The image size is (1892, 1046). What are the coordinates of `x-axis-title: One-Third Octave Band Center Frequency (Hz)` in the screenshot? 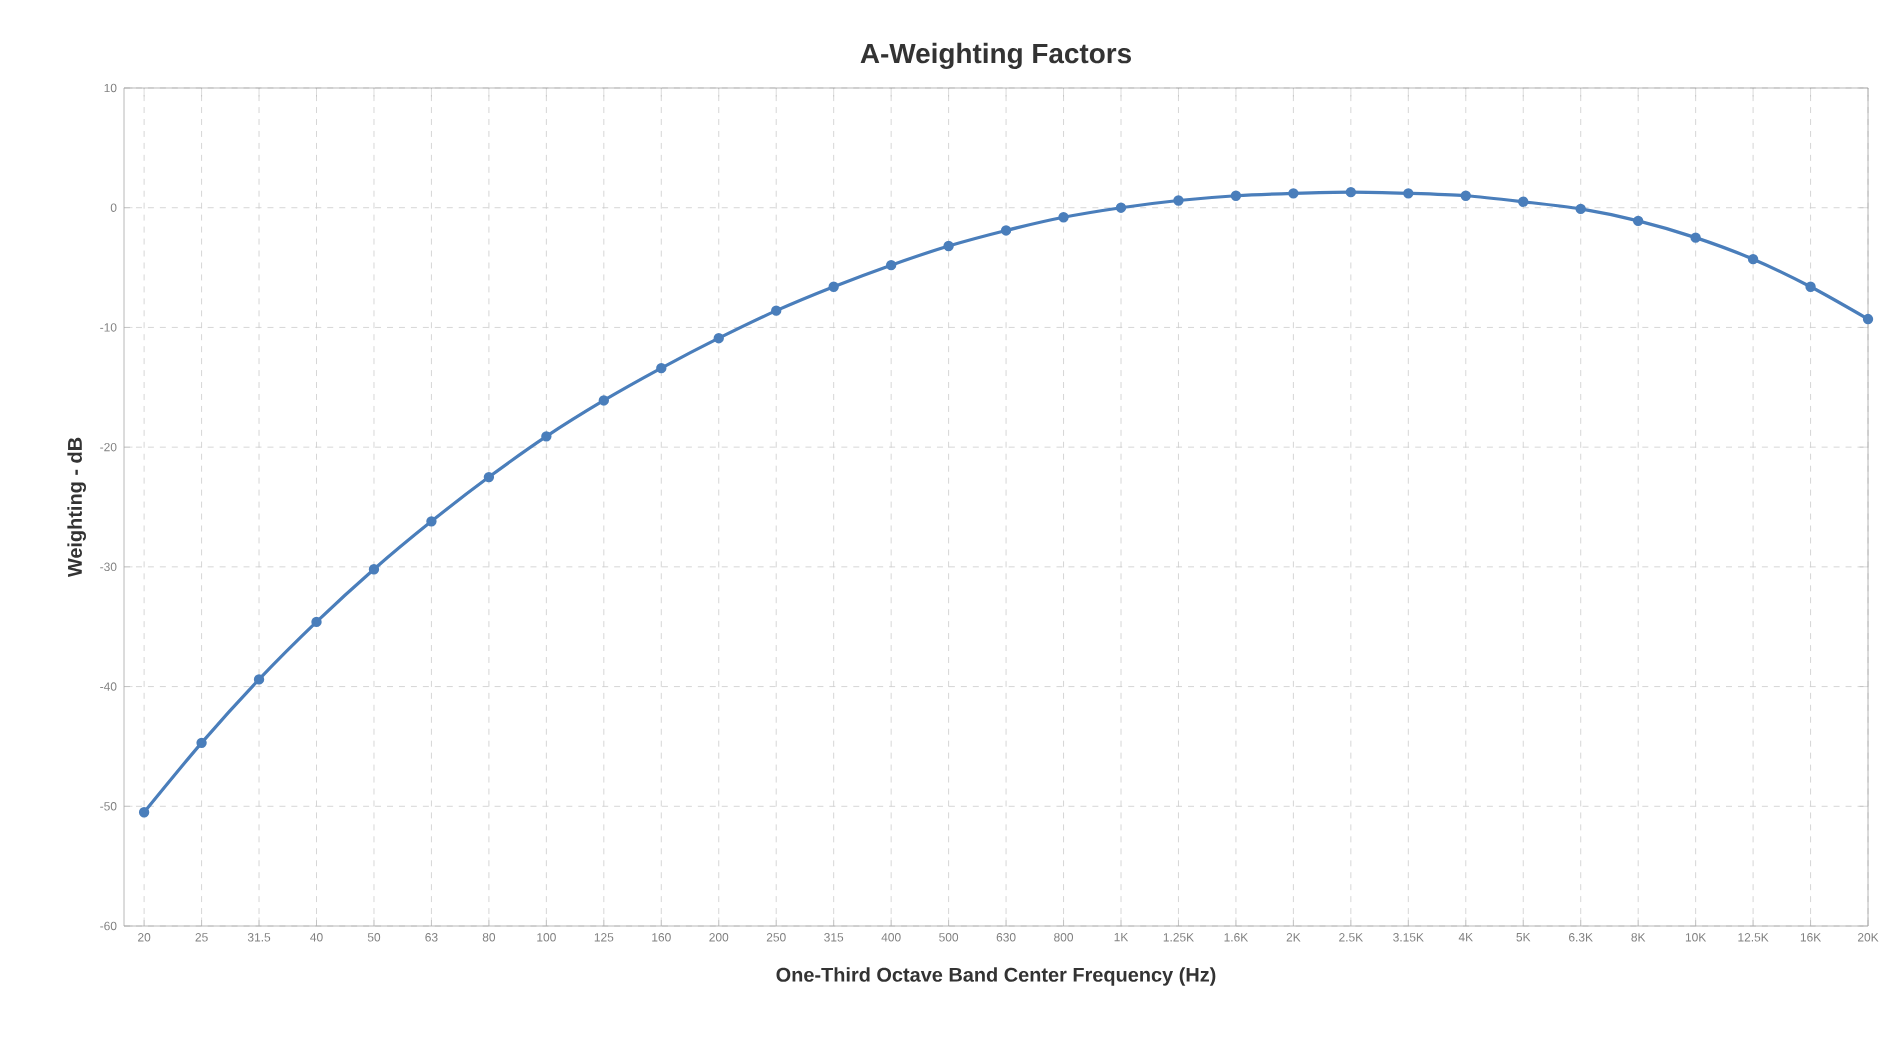 It's located at (996, 976).